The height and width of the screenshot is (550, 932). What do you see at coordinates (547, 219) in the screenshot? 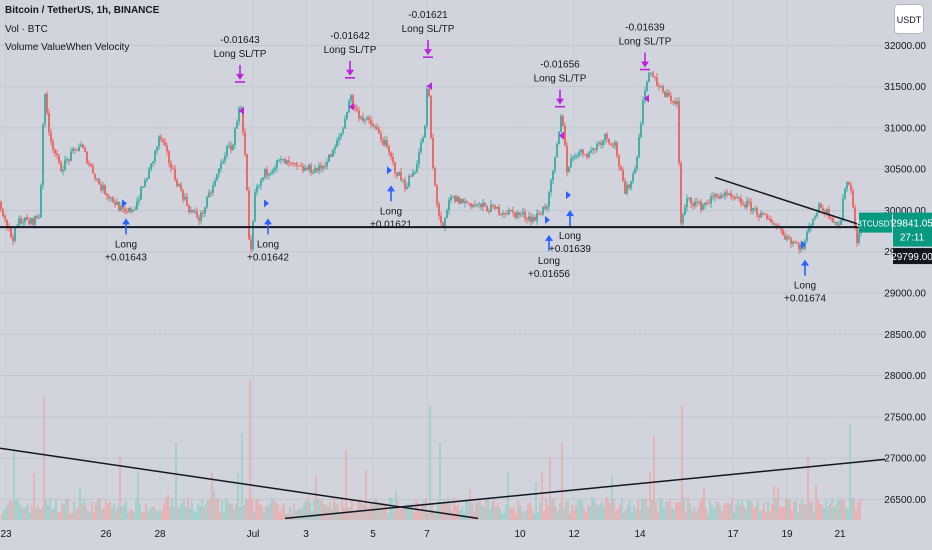
I see `long-entry-marker-icon` at bounding box center [547, 219].